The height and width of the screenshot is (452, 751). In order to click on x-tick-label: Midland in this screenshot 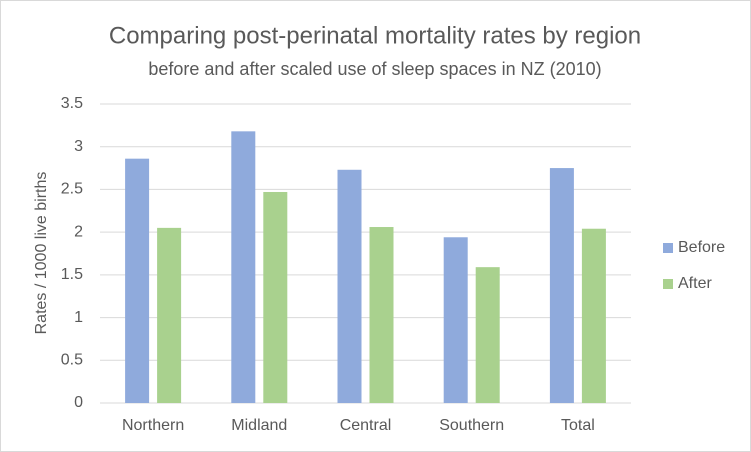, I will do `click(259, 425)`.